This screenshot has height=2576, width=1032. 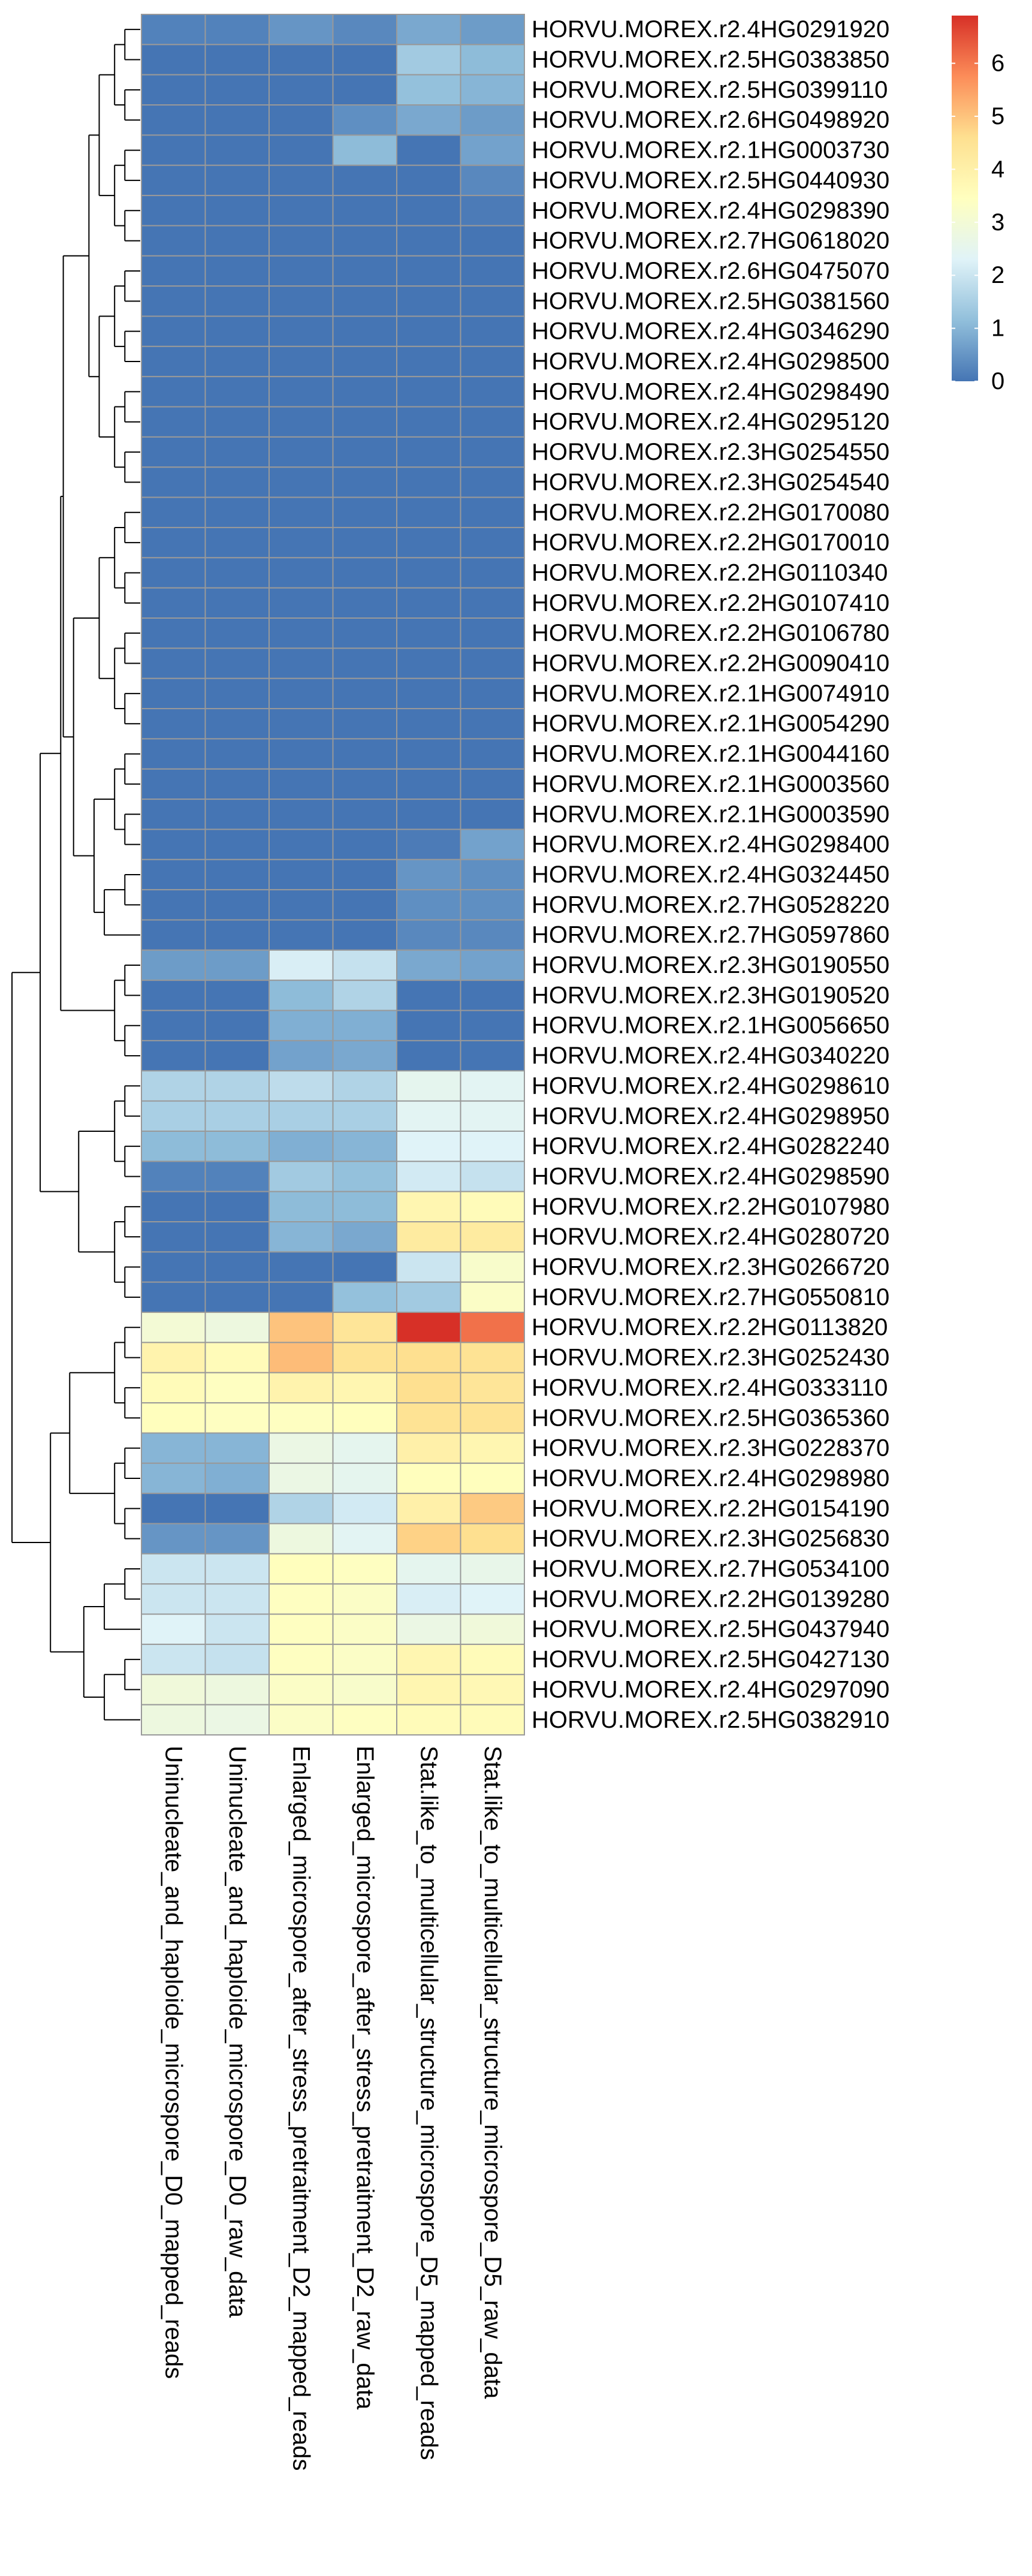 What do you see at coordinates (710, 905) in the screenshot?
I see `row-label: HORVU.MOREX.r2.7HG0528220` at bounding box center [710, 905].